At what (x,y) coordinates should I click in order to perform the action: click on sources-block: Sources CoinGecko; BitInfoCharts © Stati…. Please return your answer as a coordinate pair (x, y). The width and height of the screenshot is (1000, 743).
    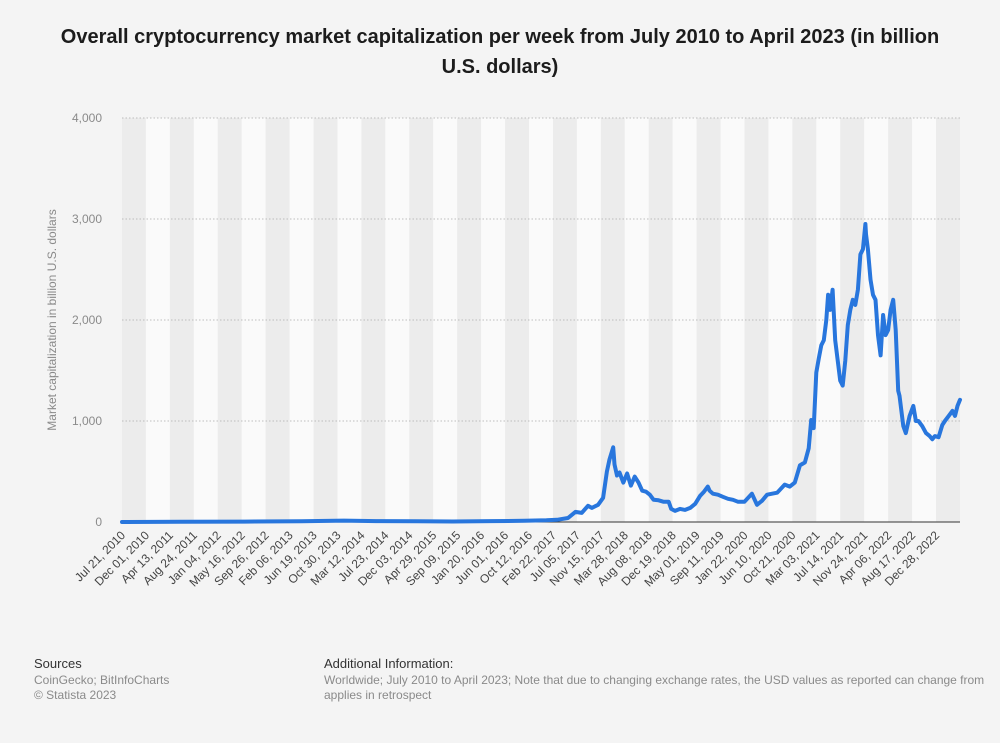
    Looking at the image, I should click on (164, 679).